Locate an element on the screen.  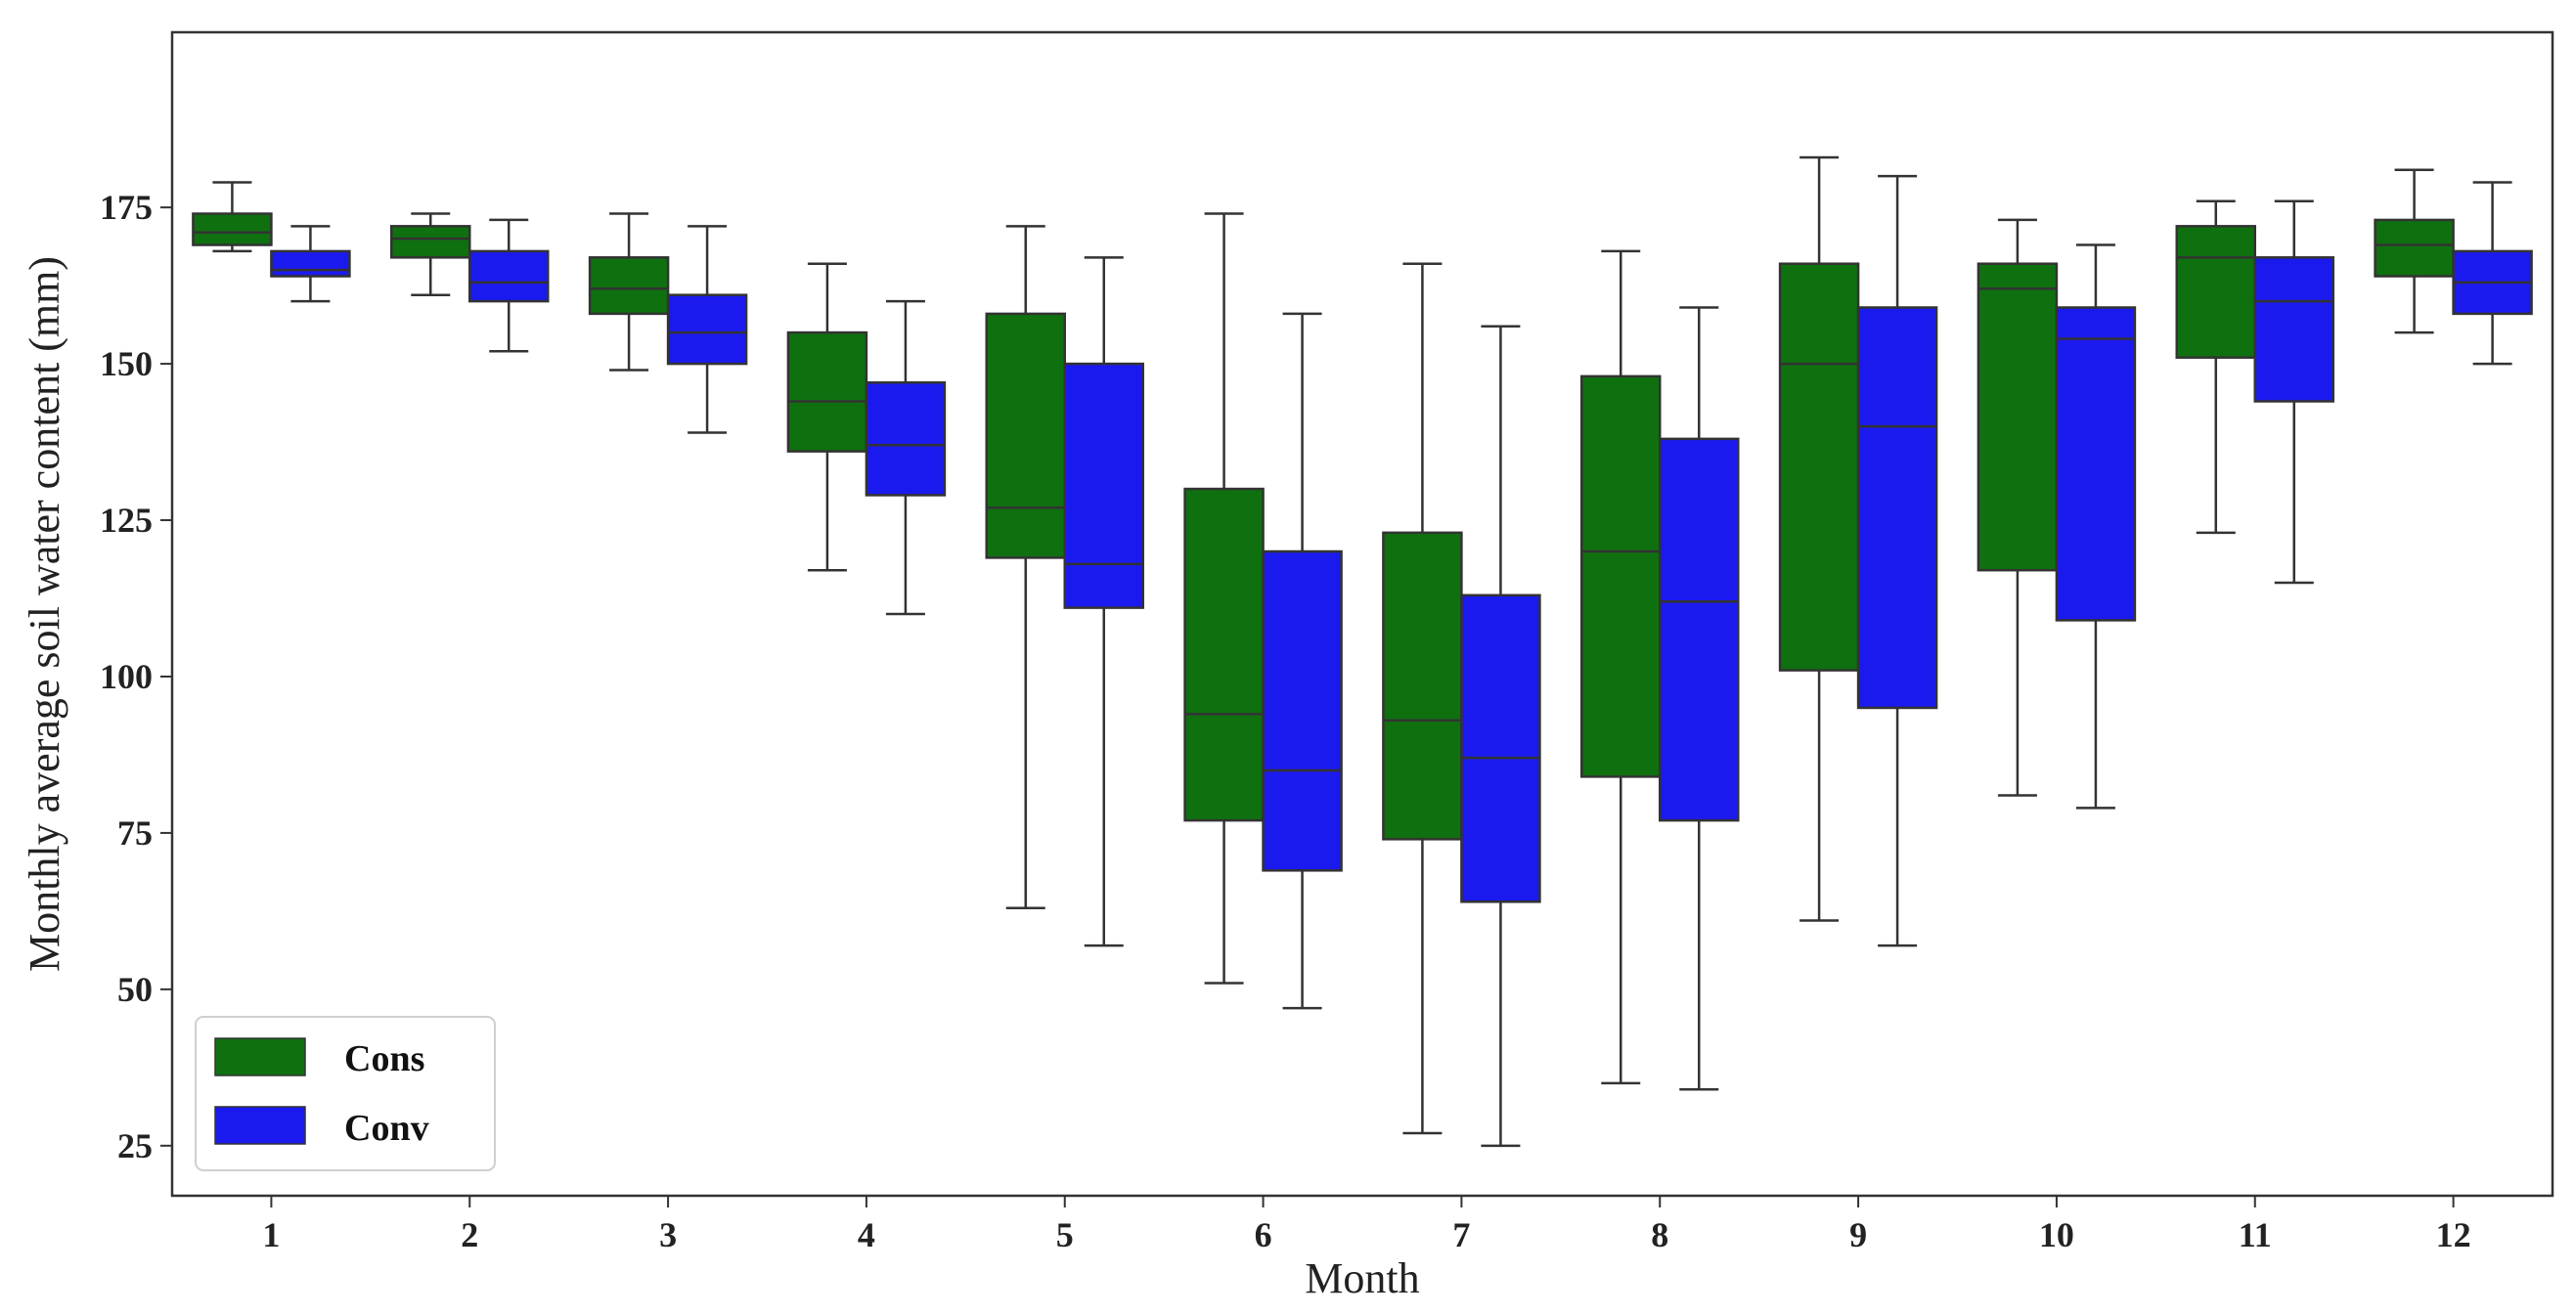
y-tick-label: 125 is located at coordinates (127, 520).